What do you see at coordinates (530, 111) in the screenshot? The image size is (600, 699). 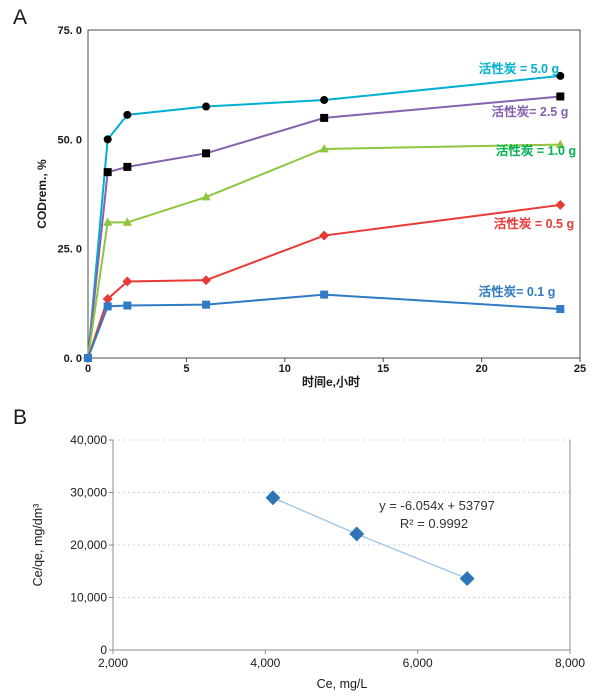 I see `series-label: 活性炭= 2.5 g` at bounding box center [530, 111].